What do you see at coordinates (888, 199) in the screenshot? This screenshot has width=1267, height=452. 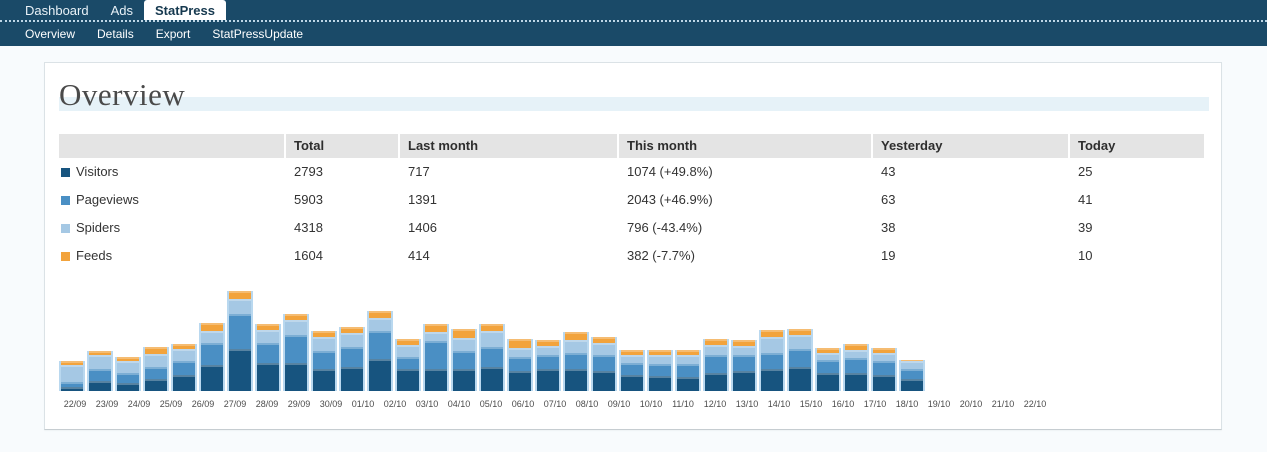 I see `cell-pageviews-yesterday: 63` at bounding box center [888, 199].